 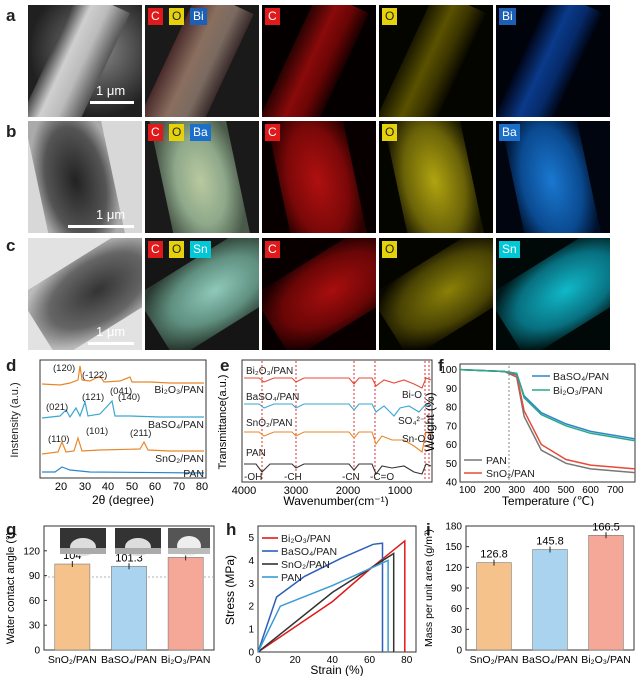 What do you see at coordinates (85, 487) in the screenshot?
I see `xrd-xtick: 30` at bounding box center [85, 487].